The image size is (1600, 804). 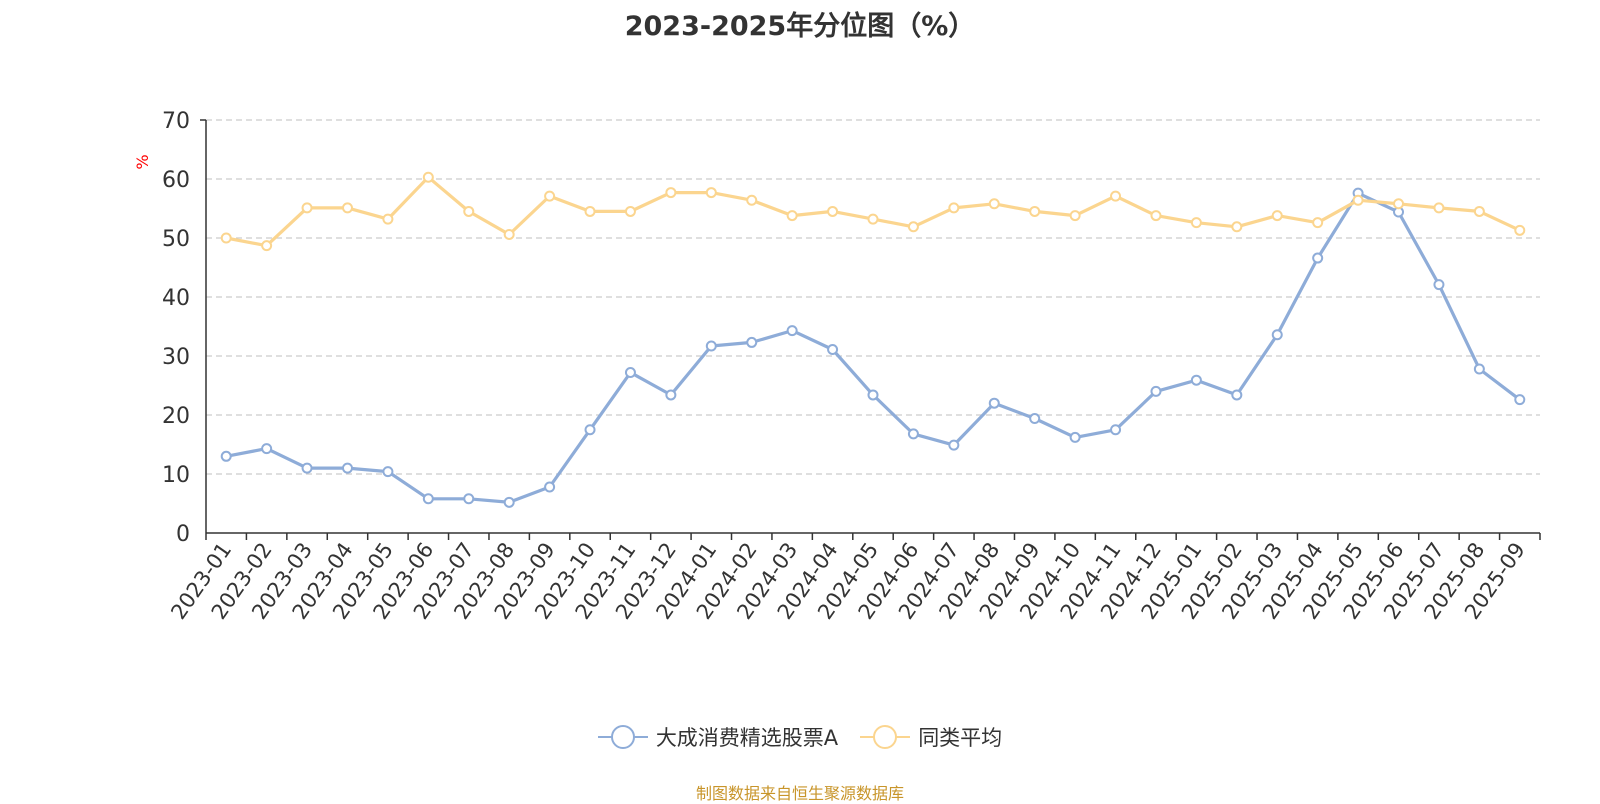 I want to click on y-axis-label: %, so click(x=142, y=161).